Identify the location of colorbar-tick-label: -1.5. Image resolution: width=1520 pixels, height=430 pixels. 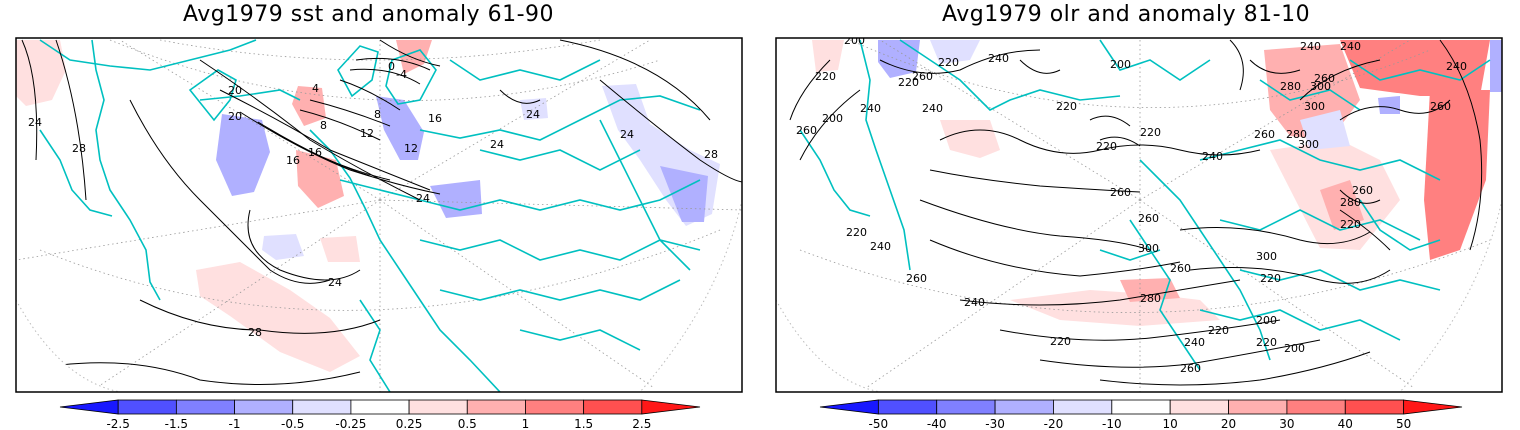
(176, 423).